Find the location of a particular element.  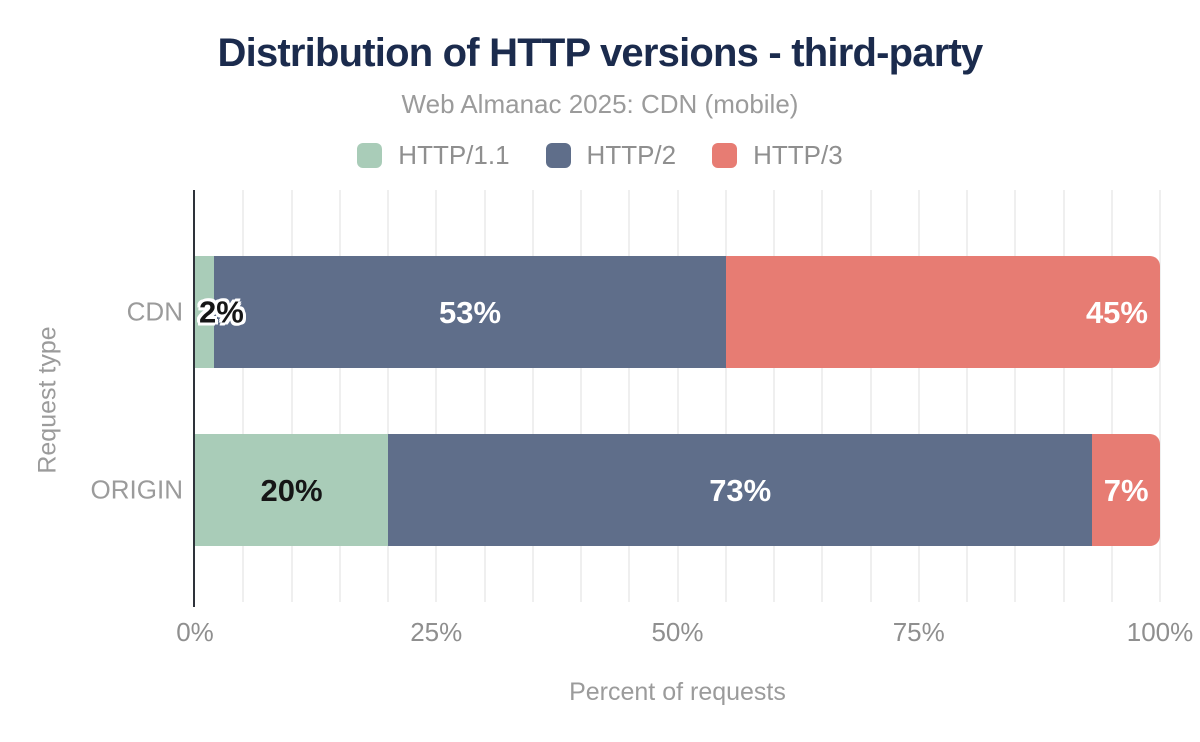

legend-item-http-2: HTTP/2 is located at coordinates (611, 155).